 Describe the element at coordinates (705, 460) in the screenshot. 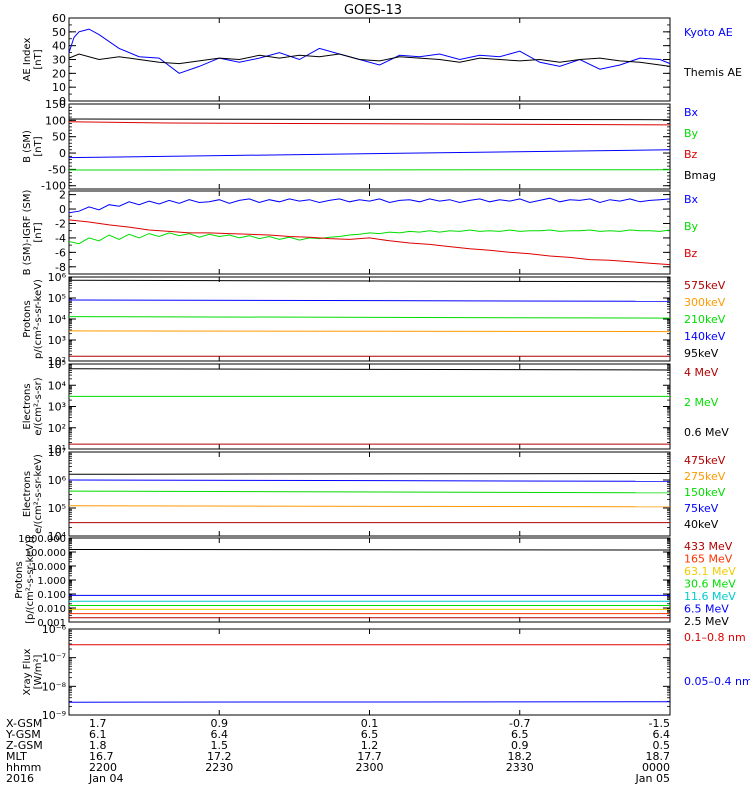

I see `legend-475kev: 475keV` at that location.